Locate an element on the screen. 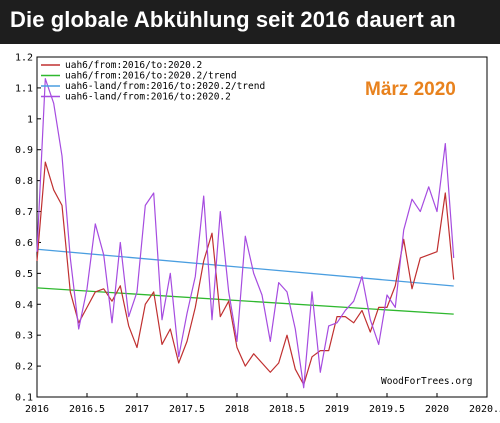  y-tick-label: 0.3 is located at coordinates (24, 336).